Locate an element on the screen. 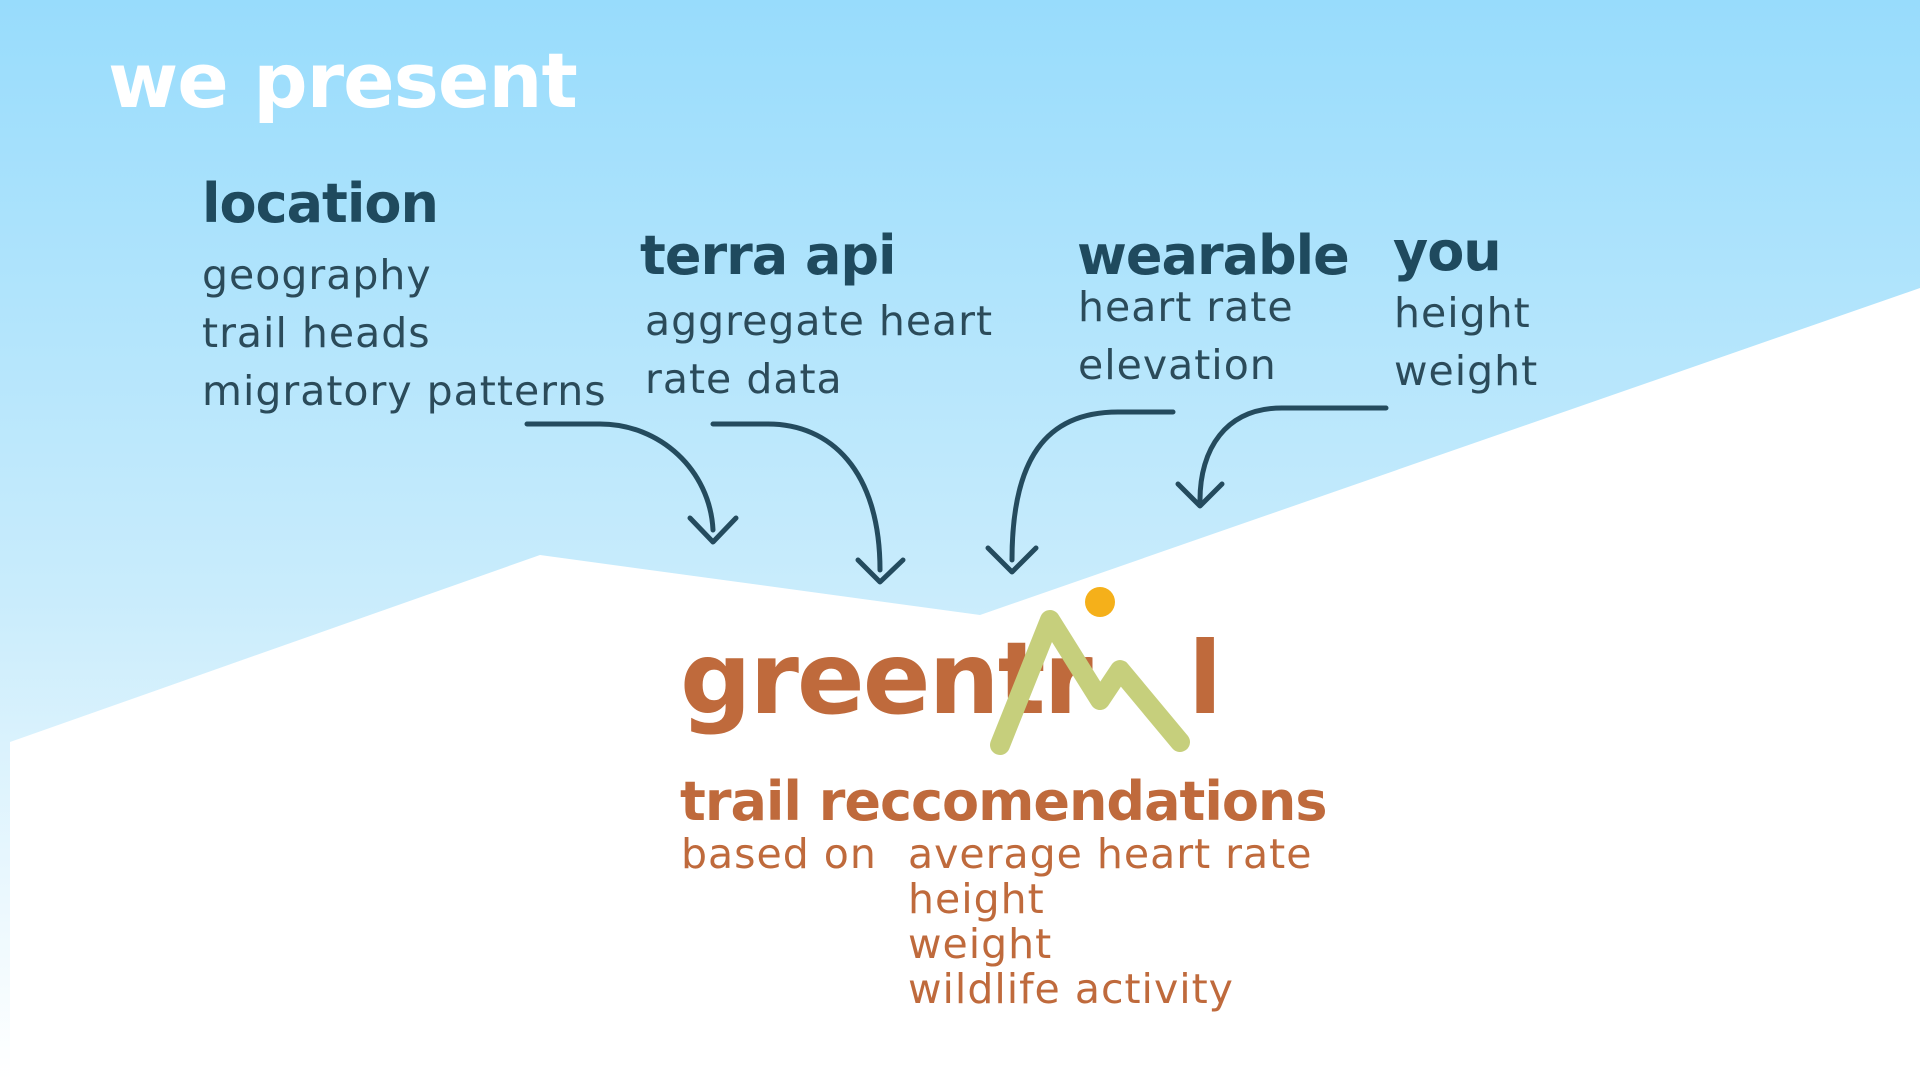  source-items-you: height weight is located at coordinates (1466, 342).